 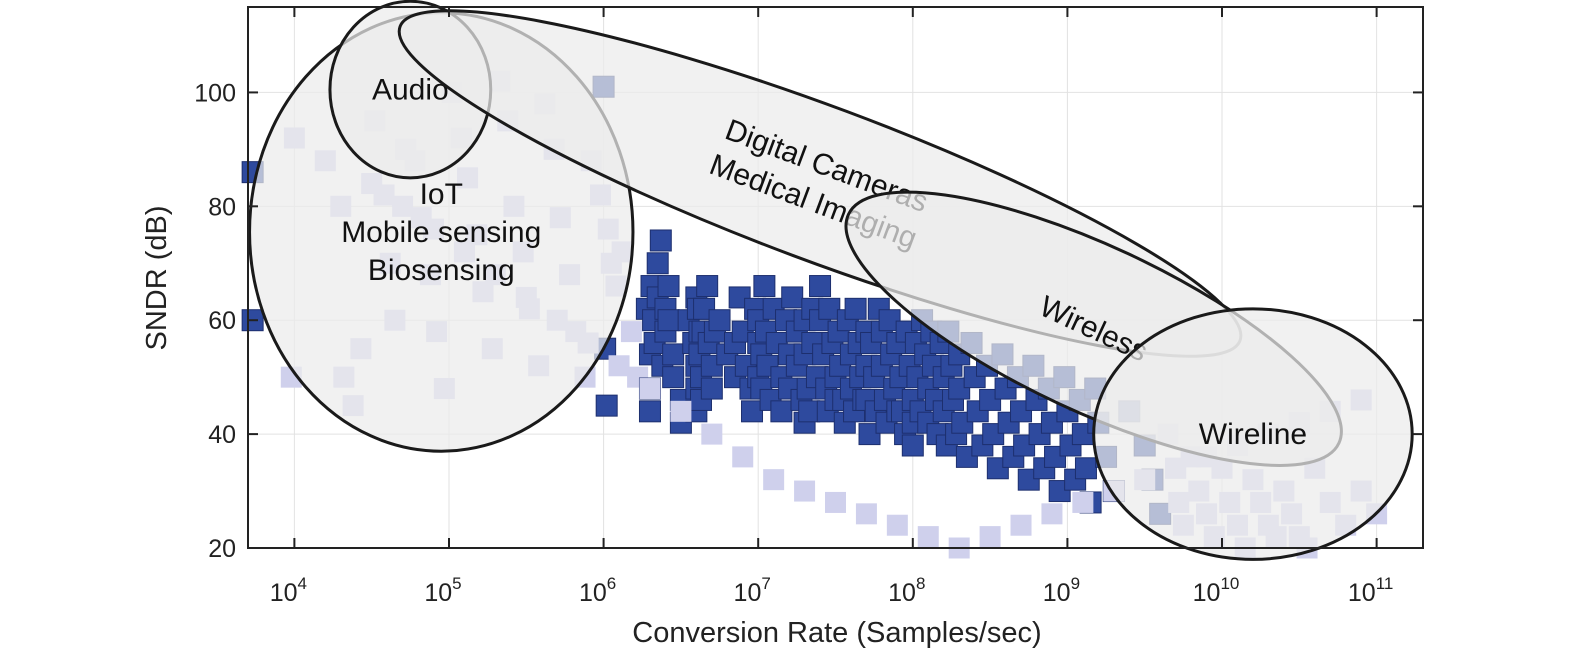 I want to click on x-axis-label: Conversion Rate (Samples/sec), so click(x=836, y=633).